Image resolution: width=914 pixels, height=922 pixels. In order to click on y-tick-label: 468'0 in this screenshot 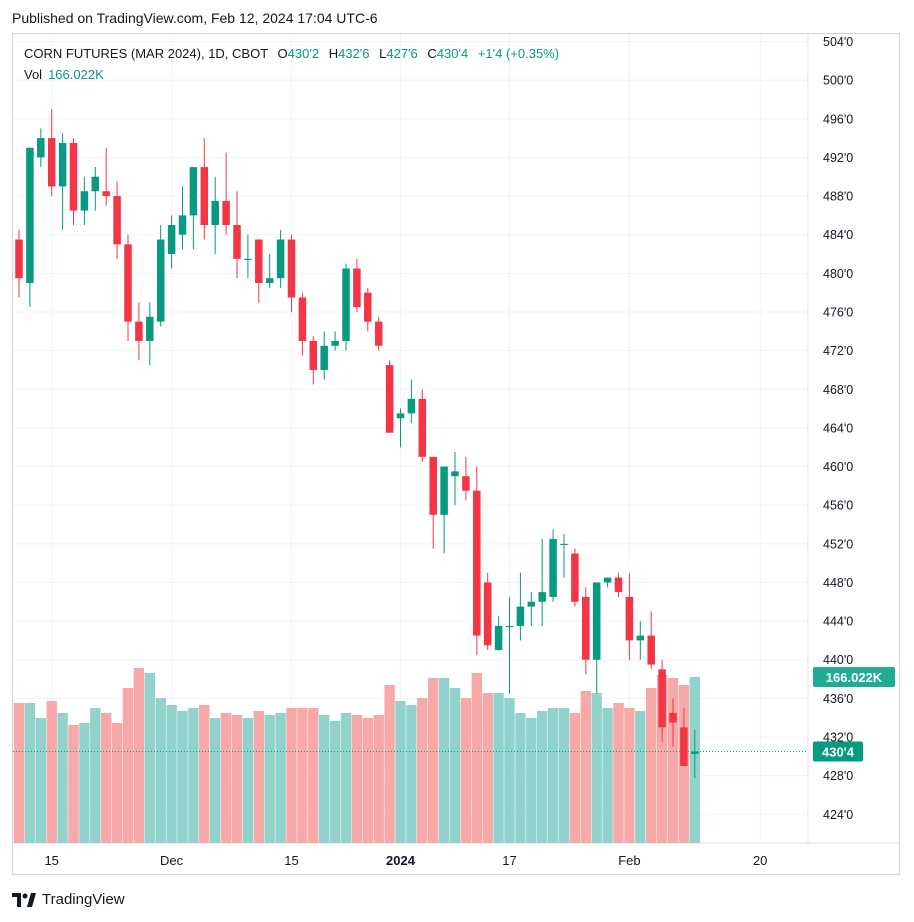, I will do `click(838, 390)`.